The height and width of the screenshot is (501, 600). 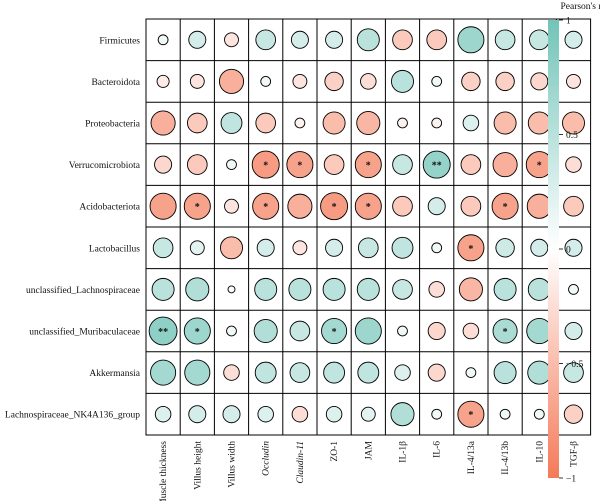 What do you see at coordinates (335, 451) in the screenshot?
I see `column-label-5: ZO-1` at bounding box center [335, 451].